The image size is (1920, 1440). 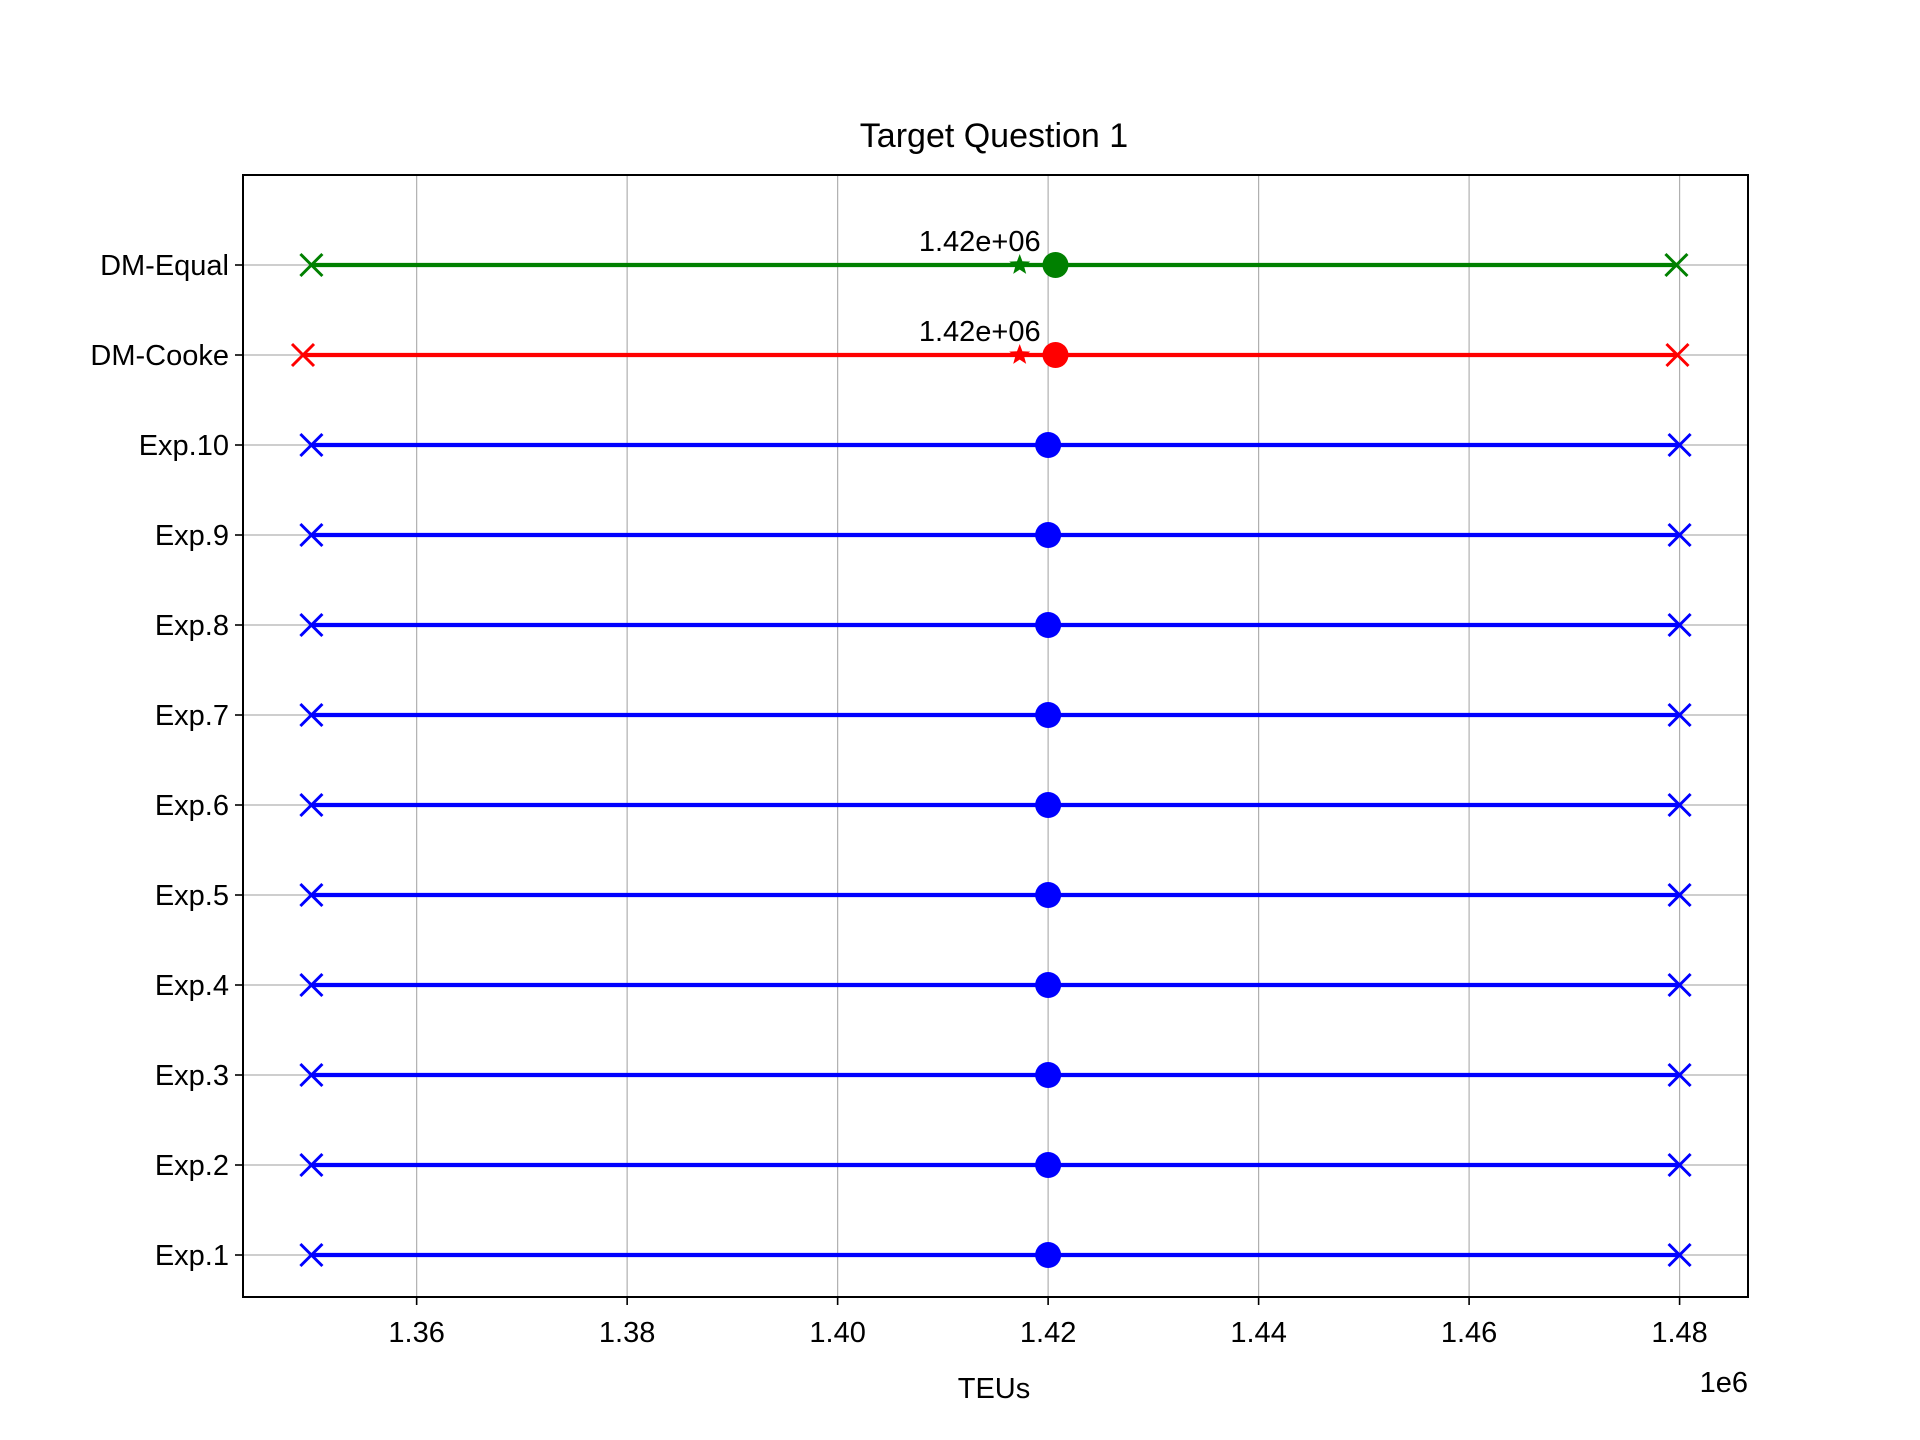 I want to click on x-axis-ticks: 1.36 1.38 1.40 1.42 1.44 1.46 1.48, so click(x=1048, y=1323).